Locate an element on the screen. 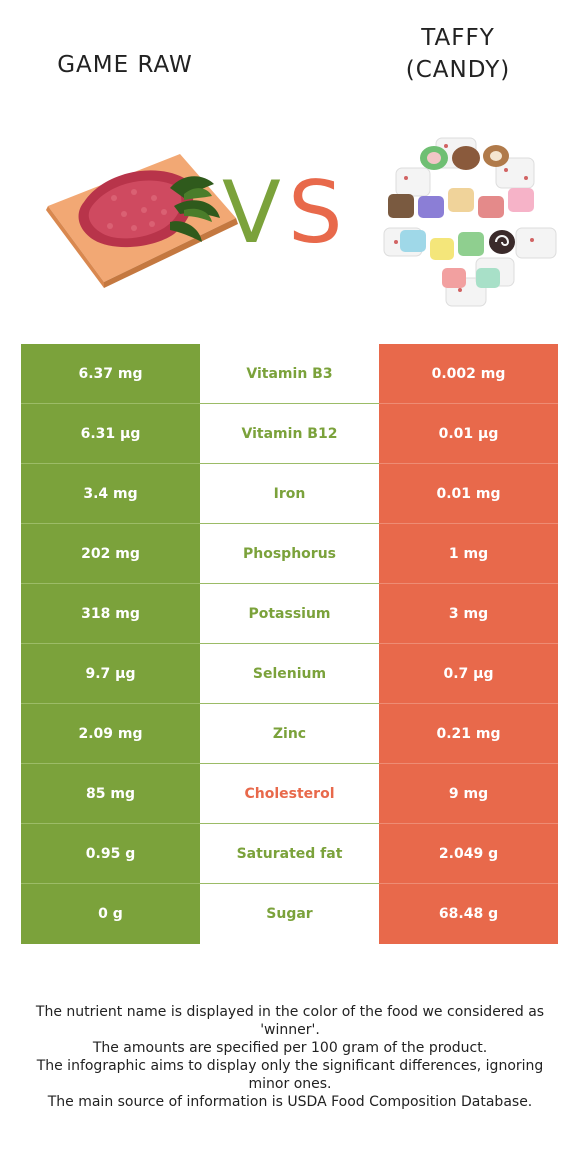 The height and width of the screenshot is (1174, 580). right-value: 0.002 mg is located at coordinates (468, 374).